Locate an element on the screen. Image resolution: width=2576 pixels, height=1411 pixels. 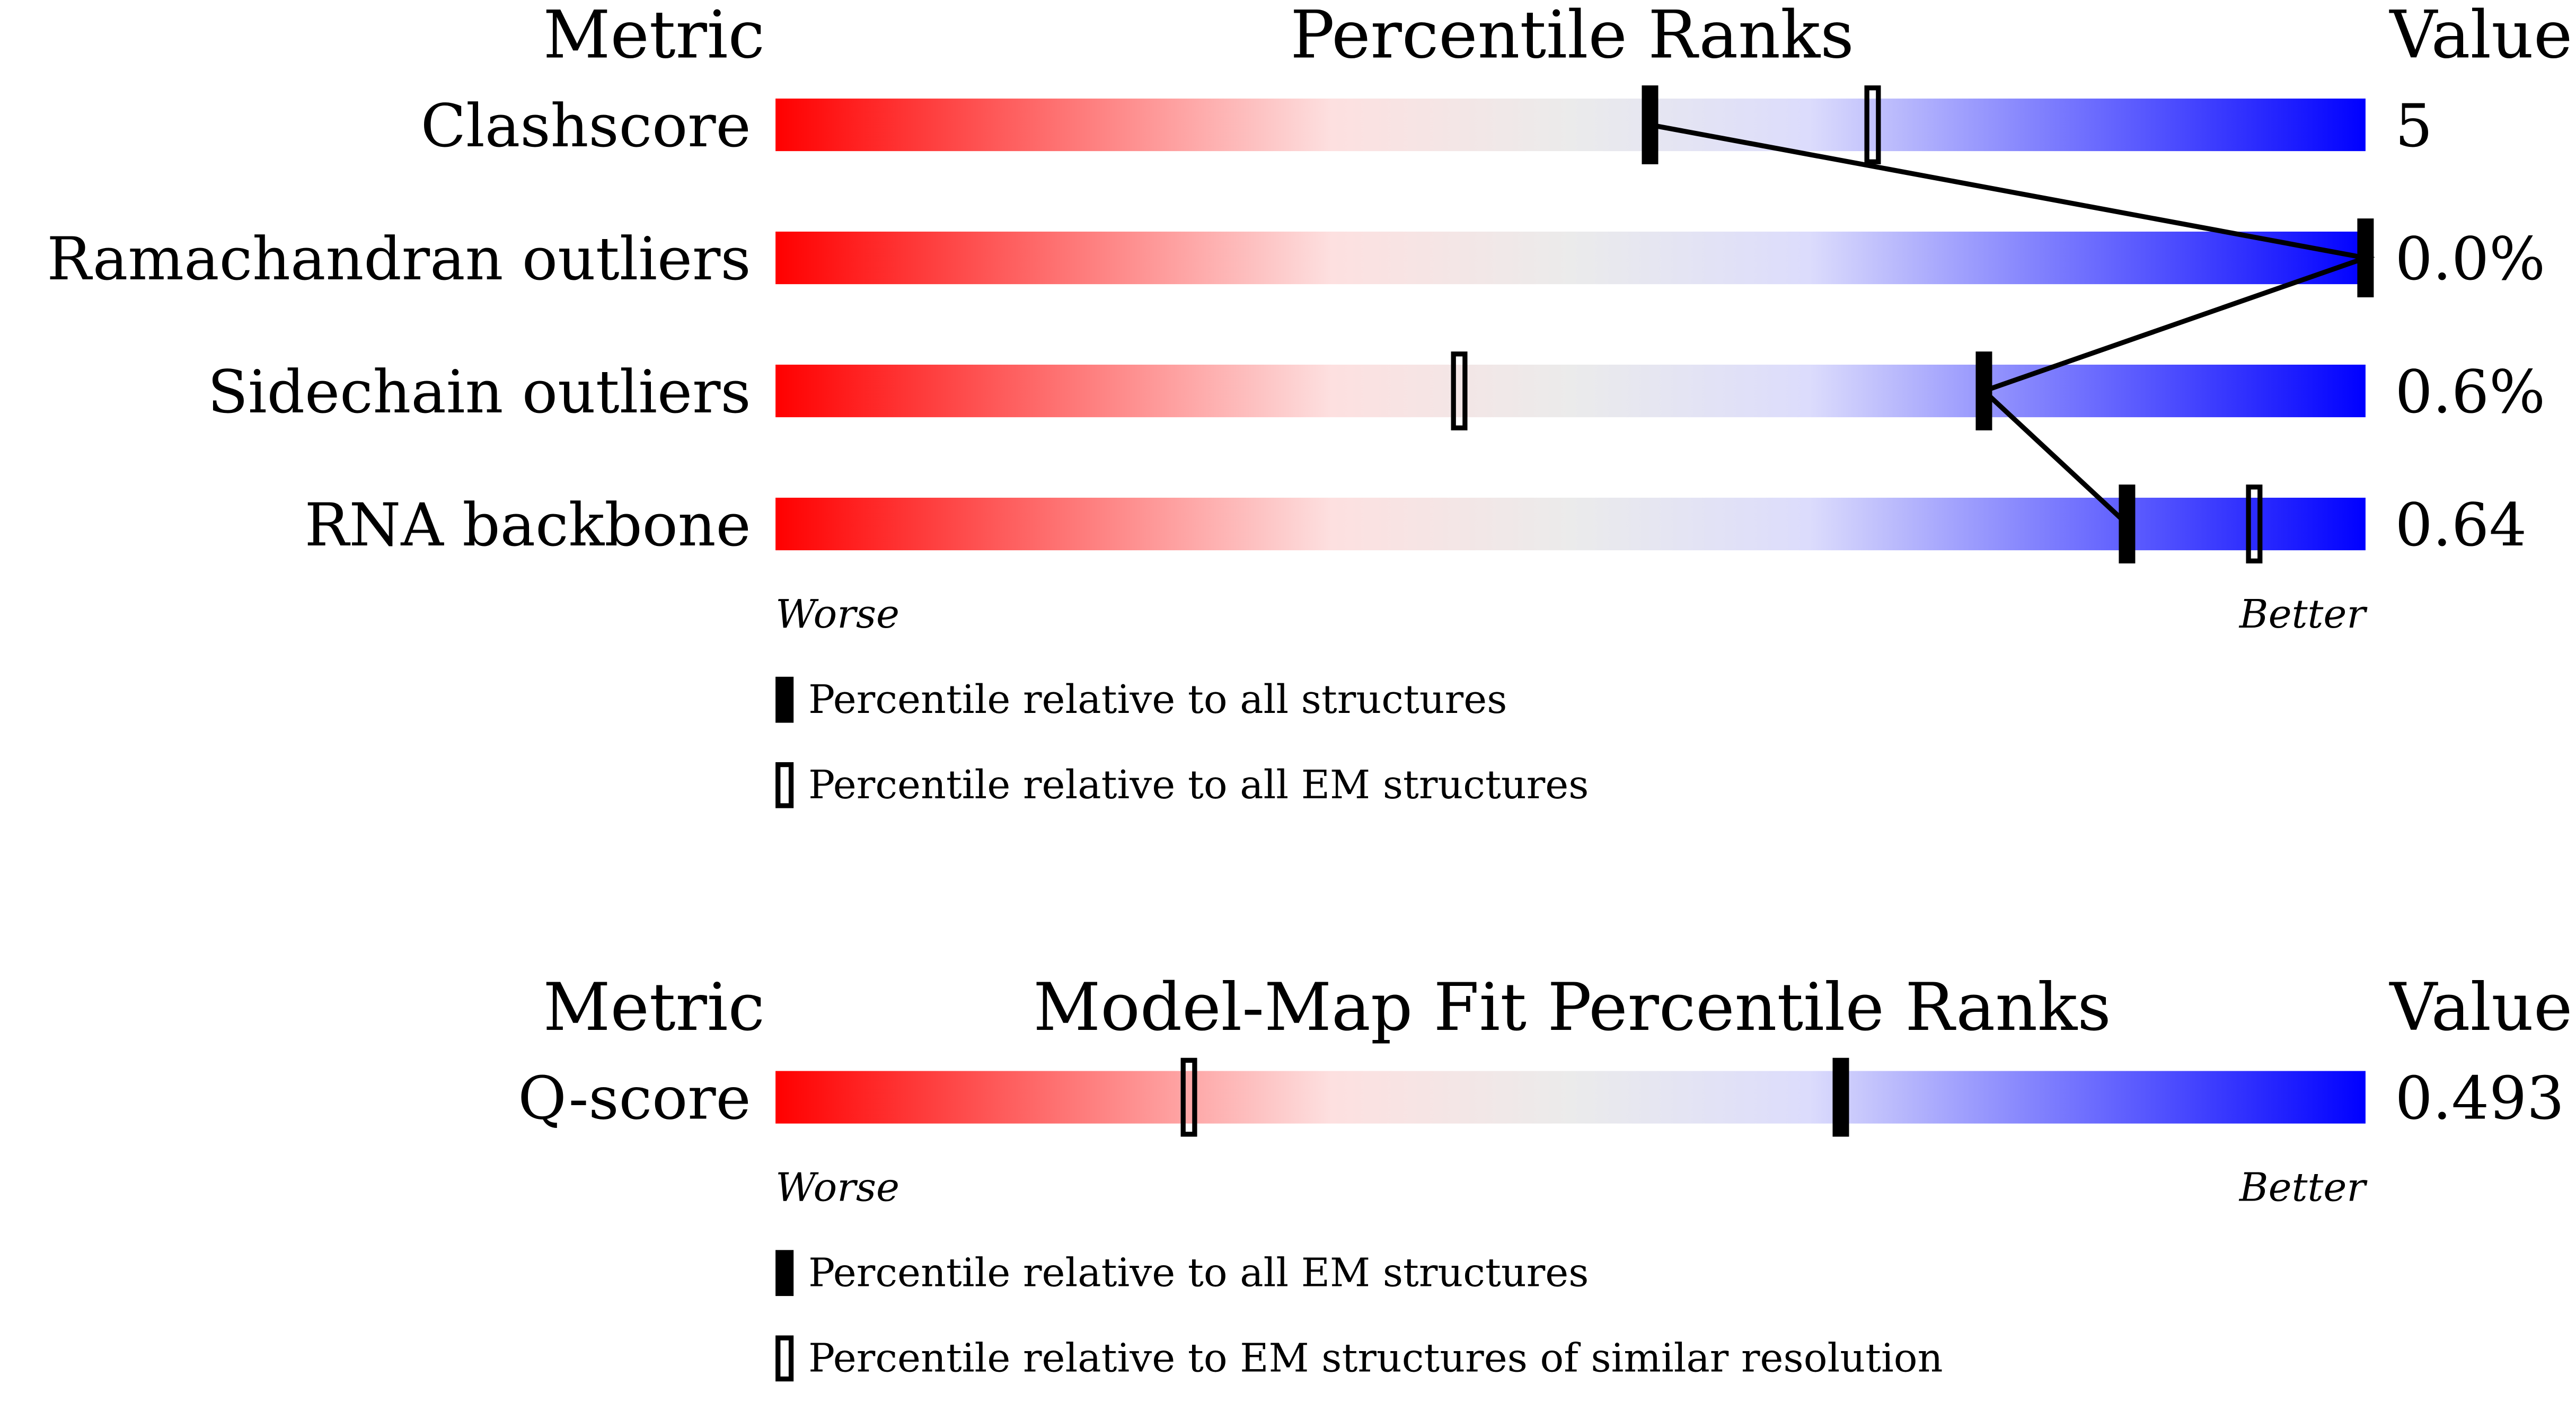
metric-value: 0.64 is located at coordinates (2461, 525).